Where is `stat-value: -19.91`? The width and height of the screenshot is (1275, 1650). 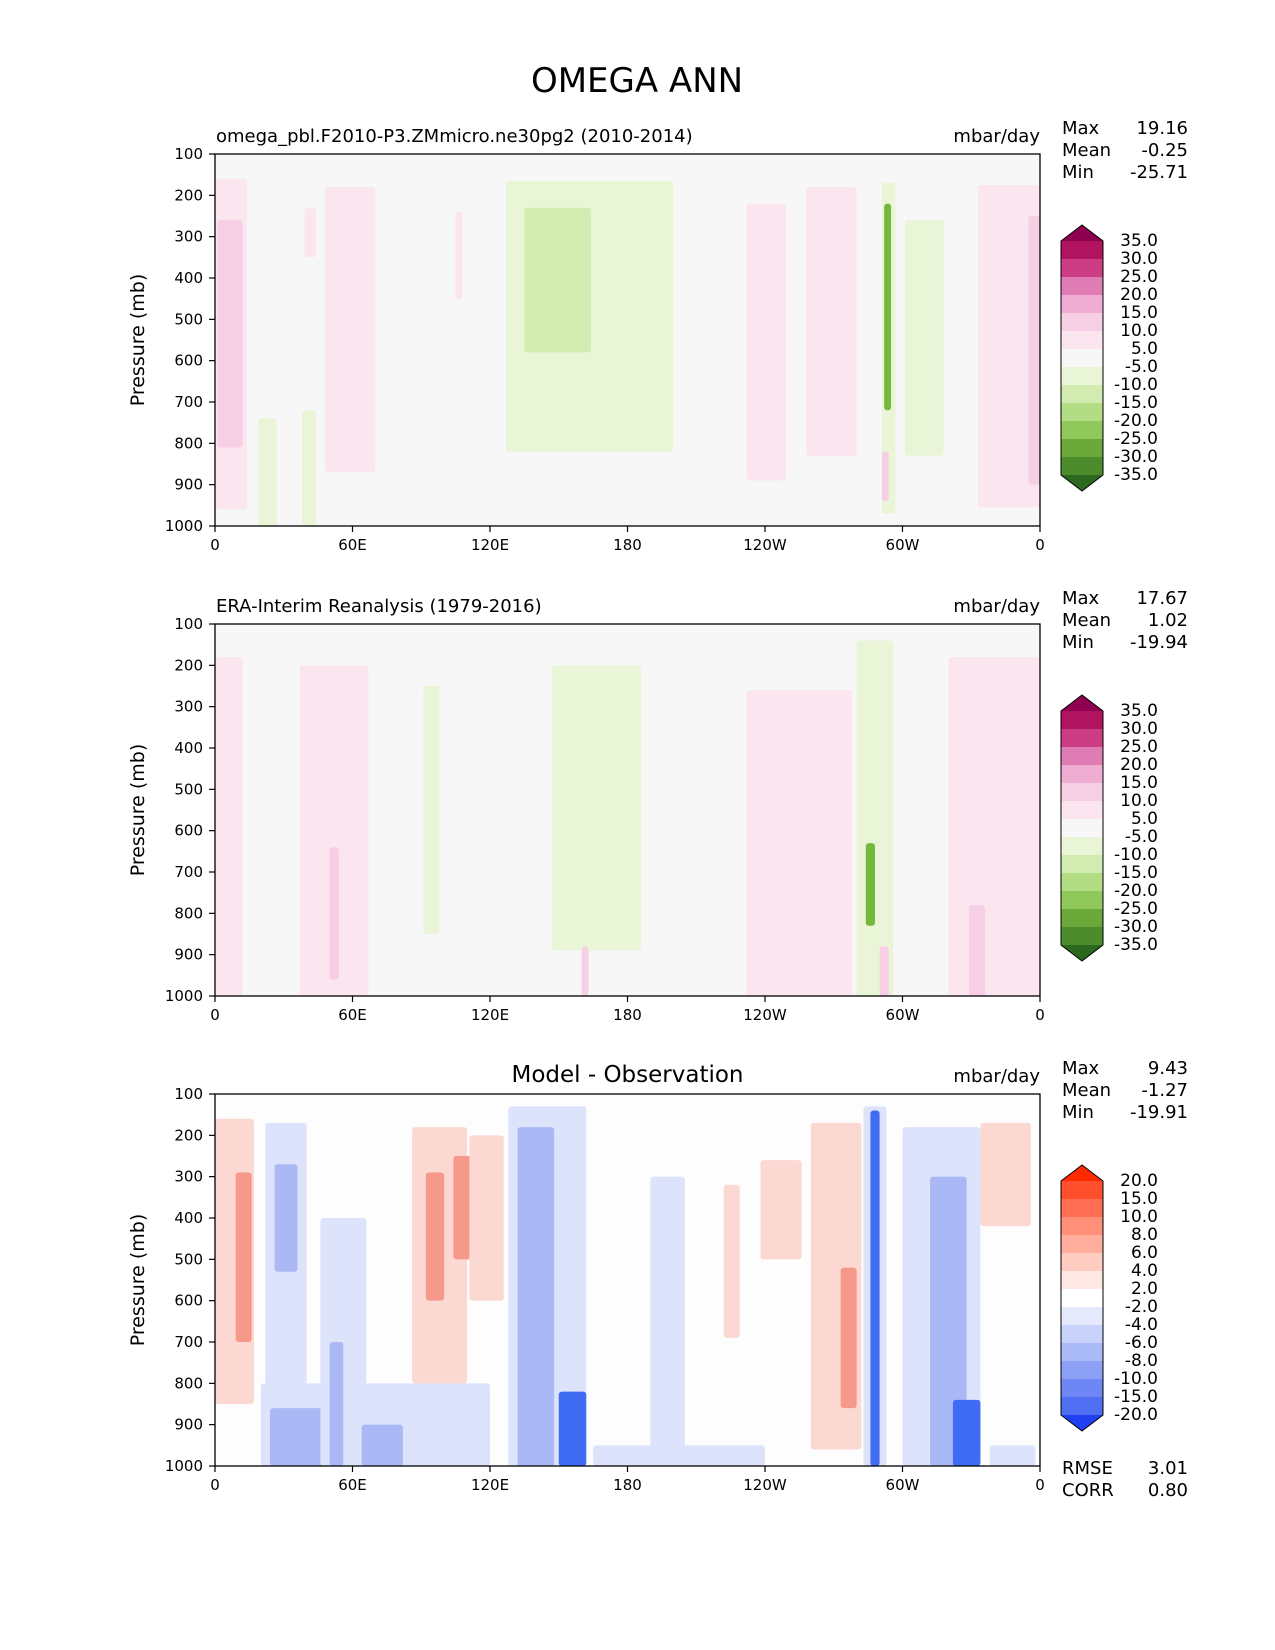
stat-value: -19.91 is located at coordinates (1159, 1112).